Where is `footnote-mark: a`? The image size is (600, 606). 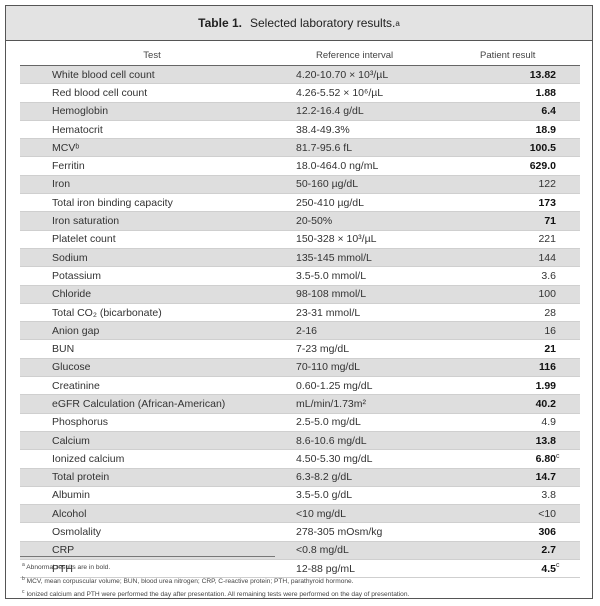 footnote-mark: a is located at coordinates (23, 565).